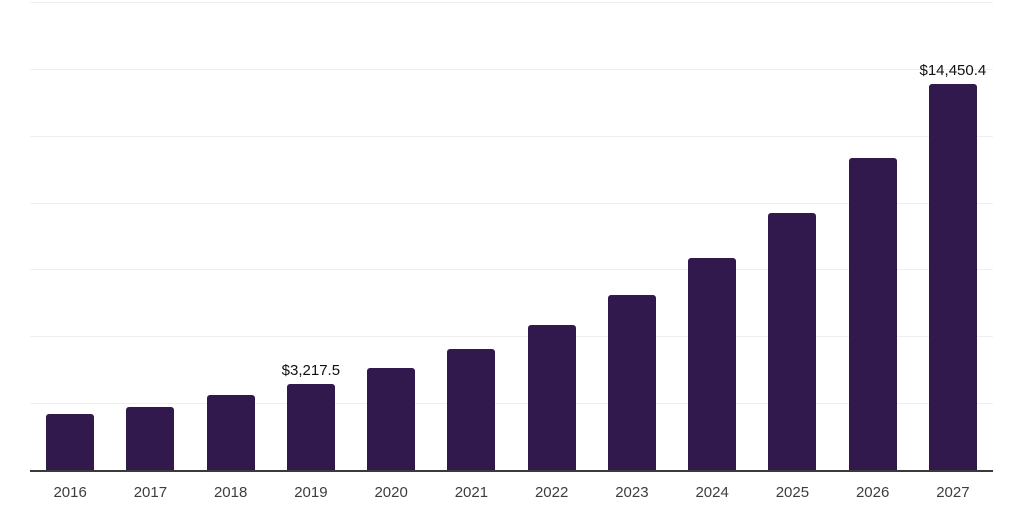 The image size is (1024, 512). Describe the element at coordinates (230, 492) in the screenshot. I see `x-label-2018: 2018` at that location.